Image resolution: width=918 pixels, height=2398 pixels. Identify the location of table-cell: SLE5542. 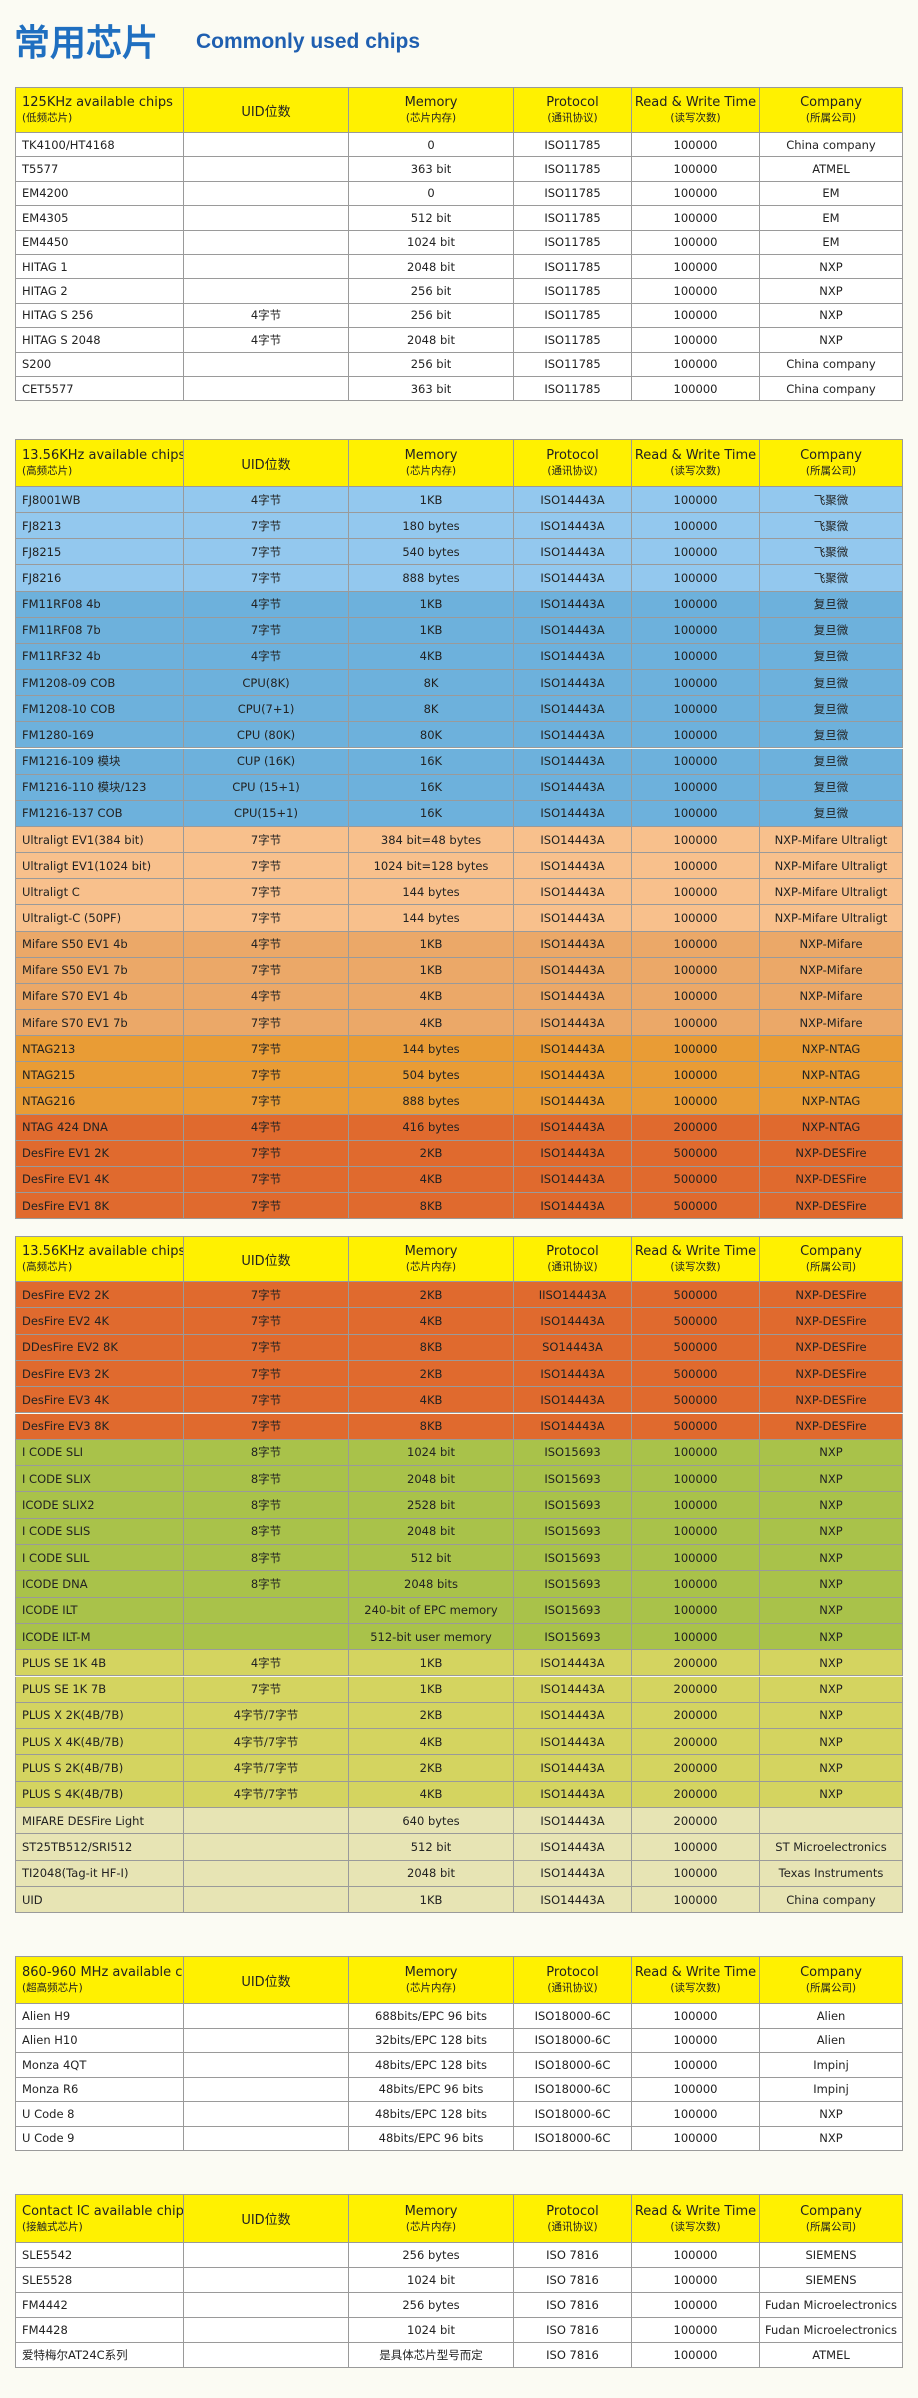
(99, 2255).